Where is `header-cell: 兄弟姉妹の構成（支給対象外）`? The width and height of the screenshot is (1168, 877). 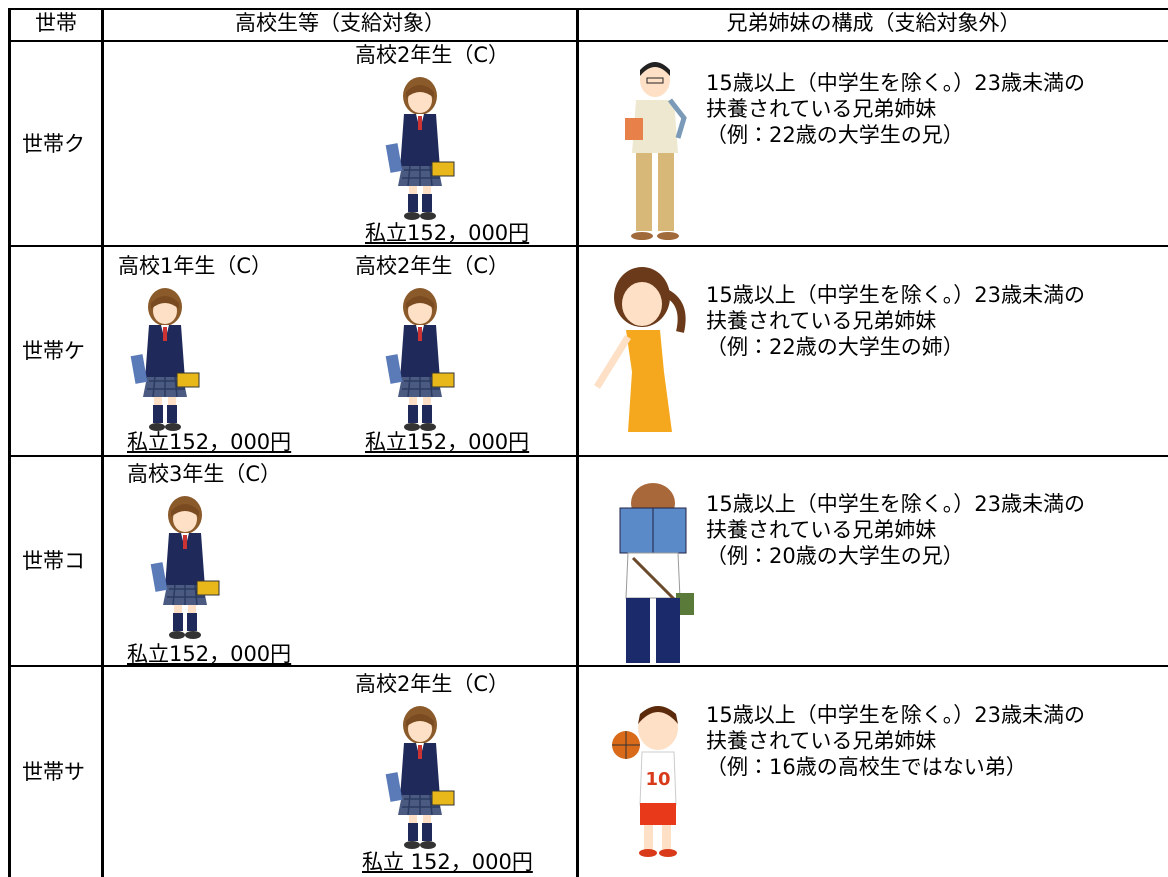 header-cell: 兄弟姉妹の構成（支給対象外） is located at coordinates (873, 23).